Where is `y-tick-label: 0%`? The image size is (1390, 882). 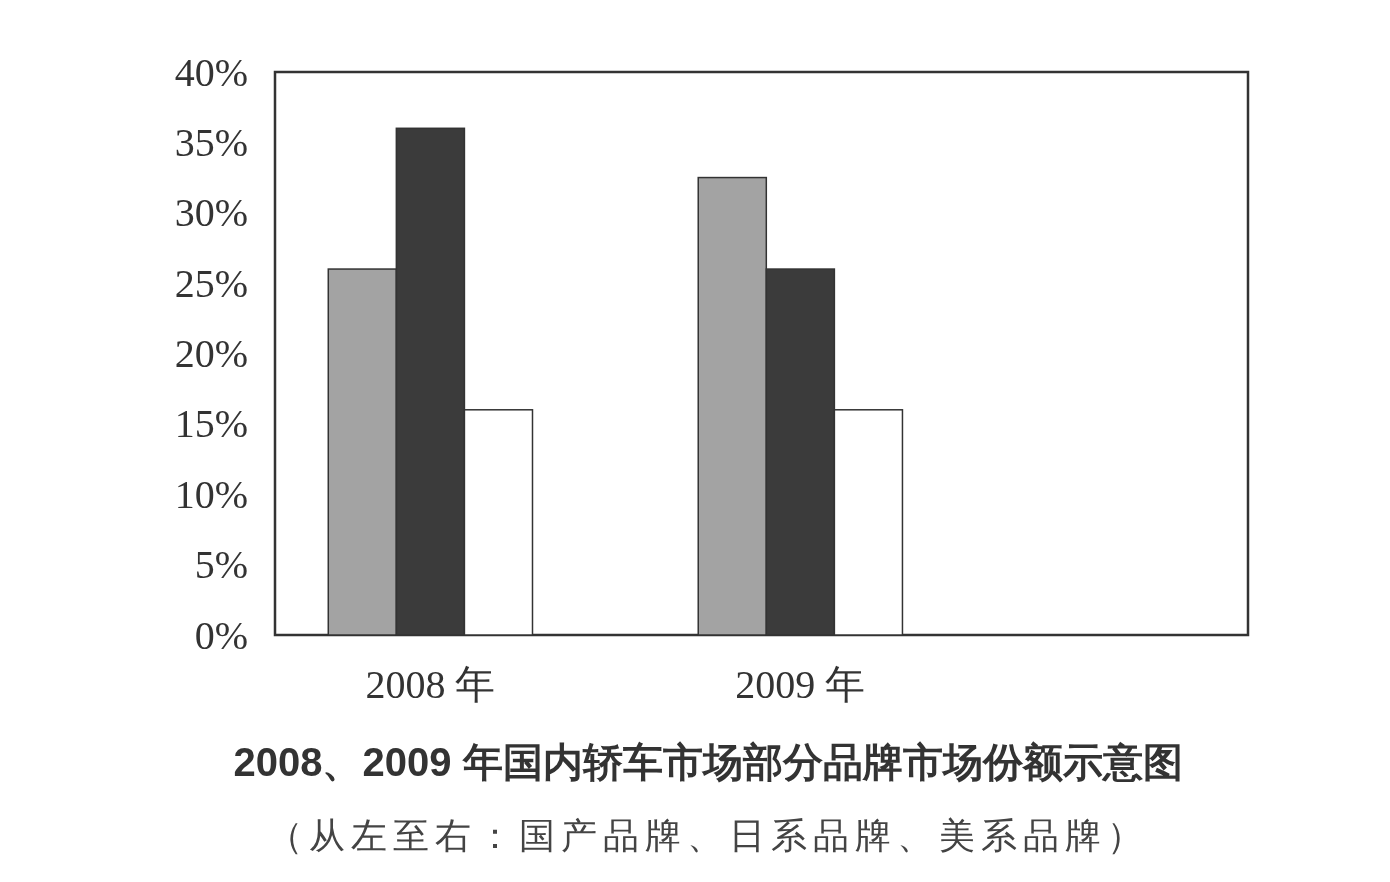
y-tick-label: 0% is located at coordinates (221, 635).